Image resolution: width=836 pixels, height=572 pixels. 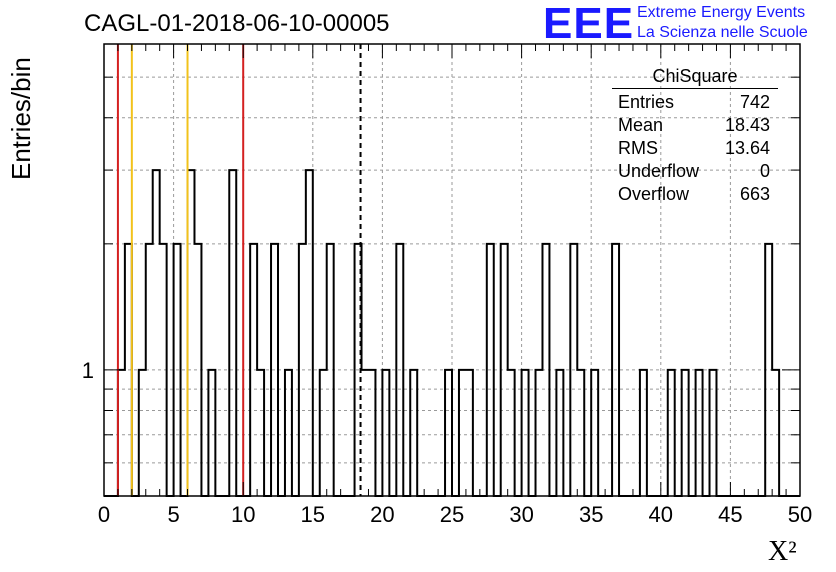 What do you see at coordinates (800, 514) in the screenshot?
I see `x-tick-label: 50` at bounding box center [800, 514].